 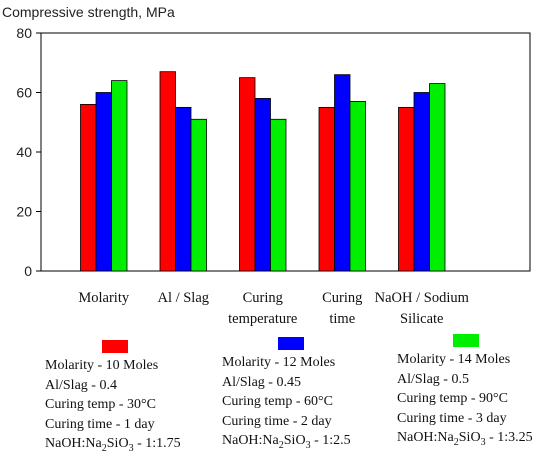 What do you see at coordinates (279, 362) in the screenshot?
I see `legend-line: Molarity - 12 Moles` at bounding box center [279, 362].